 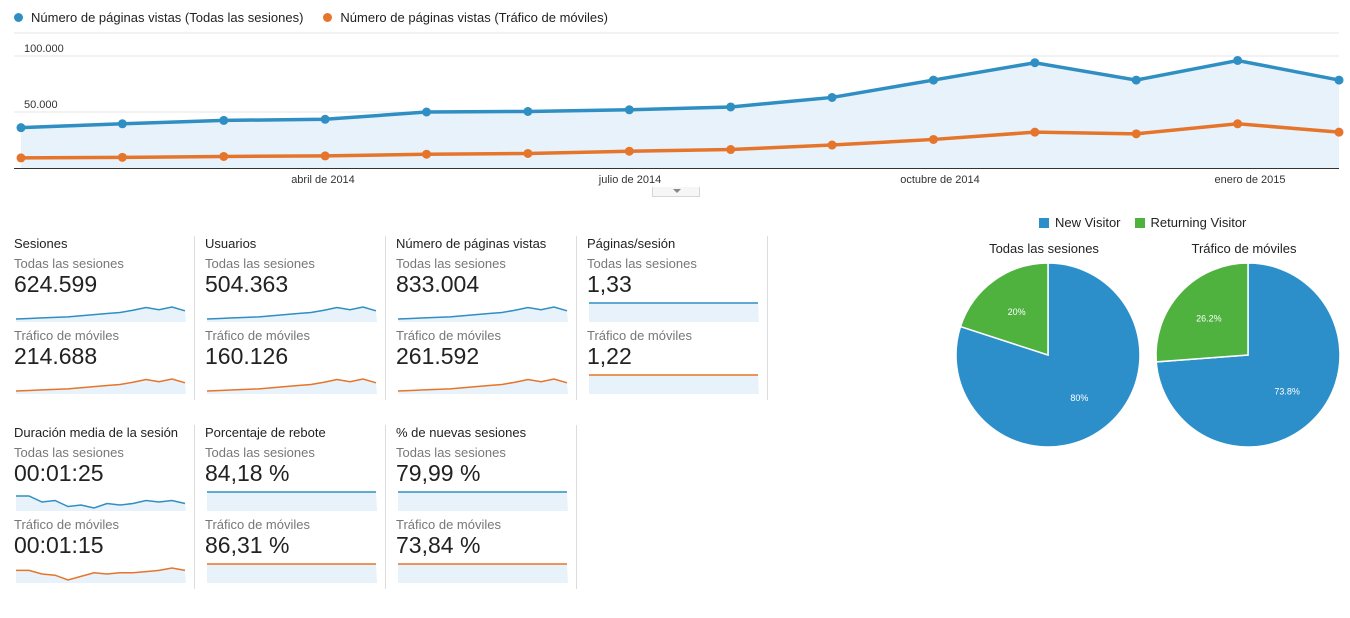 I want to click on series-line-all-sessions, so click(x=680, y=94).